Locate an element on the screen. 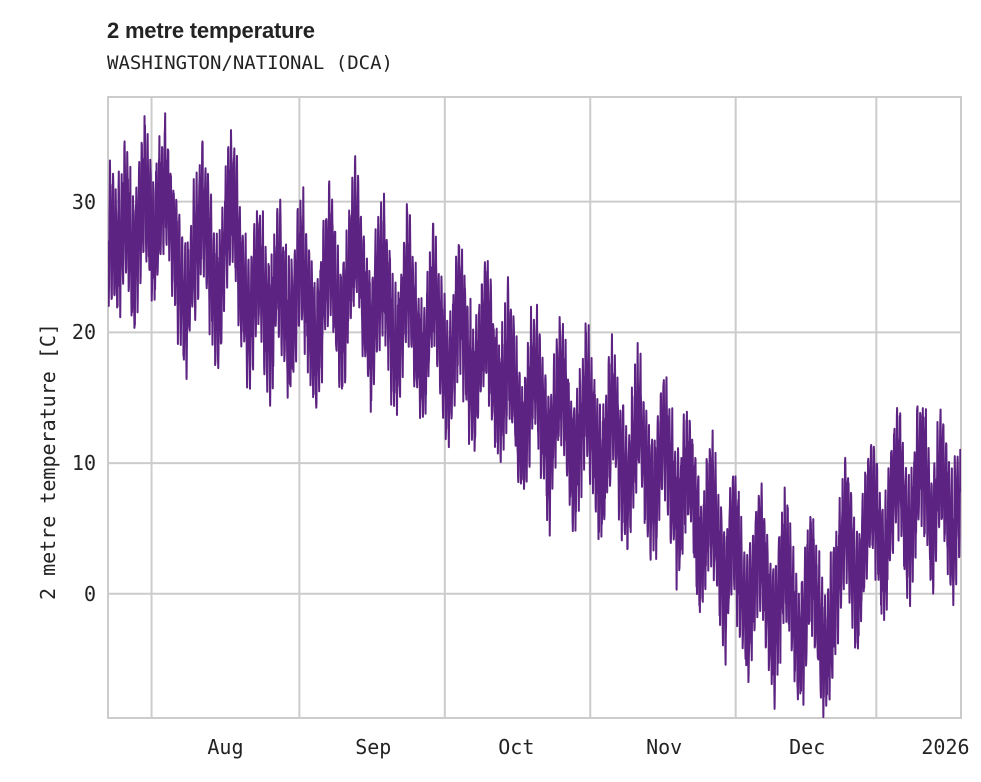 The image size is (981, 782). x-tick-label: Aug is located at coordinates (225, 747).